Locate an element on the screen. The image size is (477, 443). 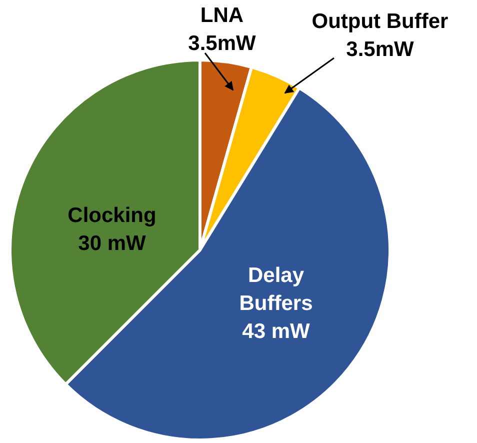
slice-label: Clocking is located at coordinates (112, 215).